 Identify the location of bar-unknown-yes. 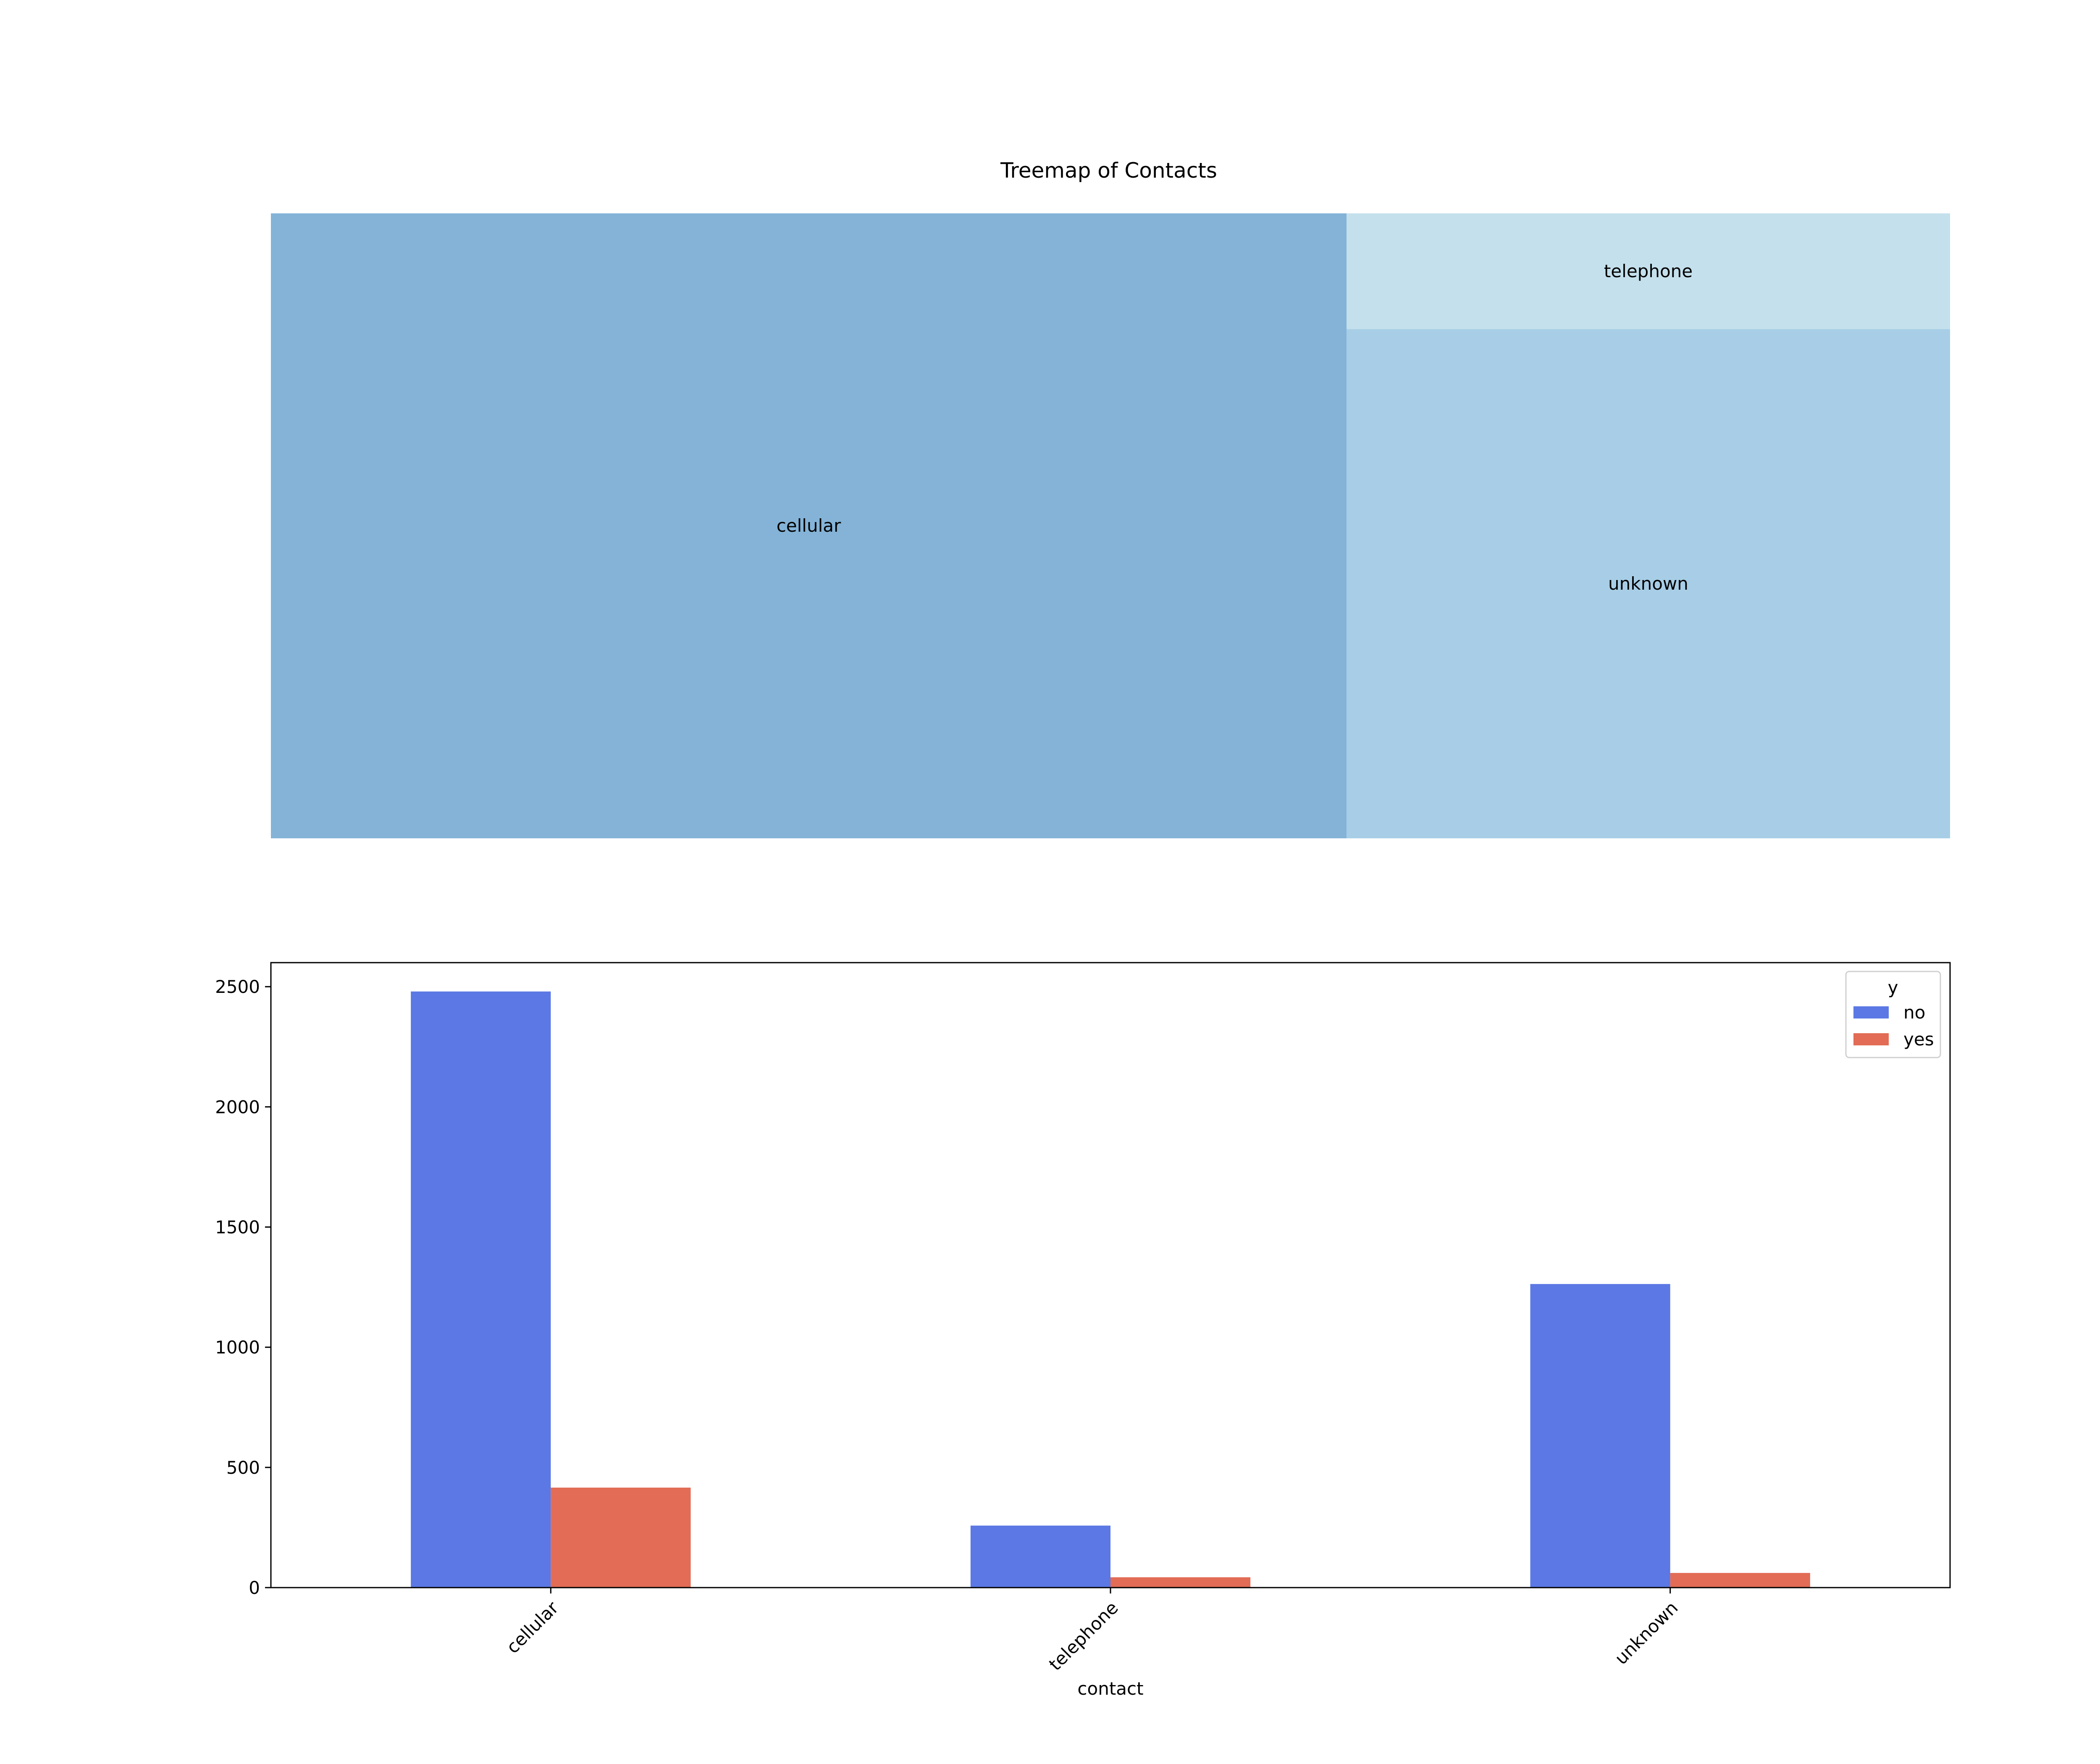
(1740, 1580).